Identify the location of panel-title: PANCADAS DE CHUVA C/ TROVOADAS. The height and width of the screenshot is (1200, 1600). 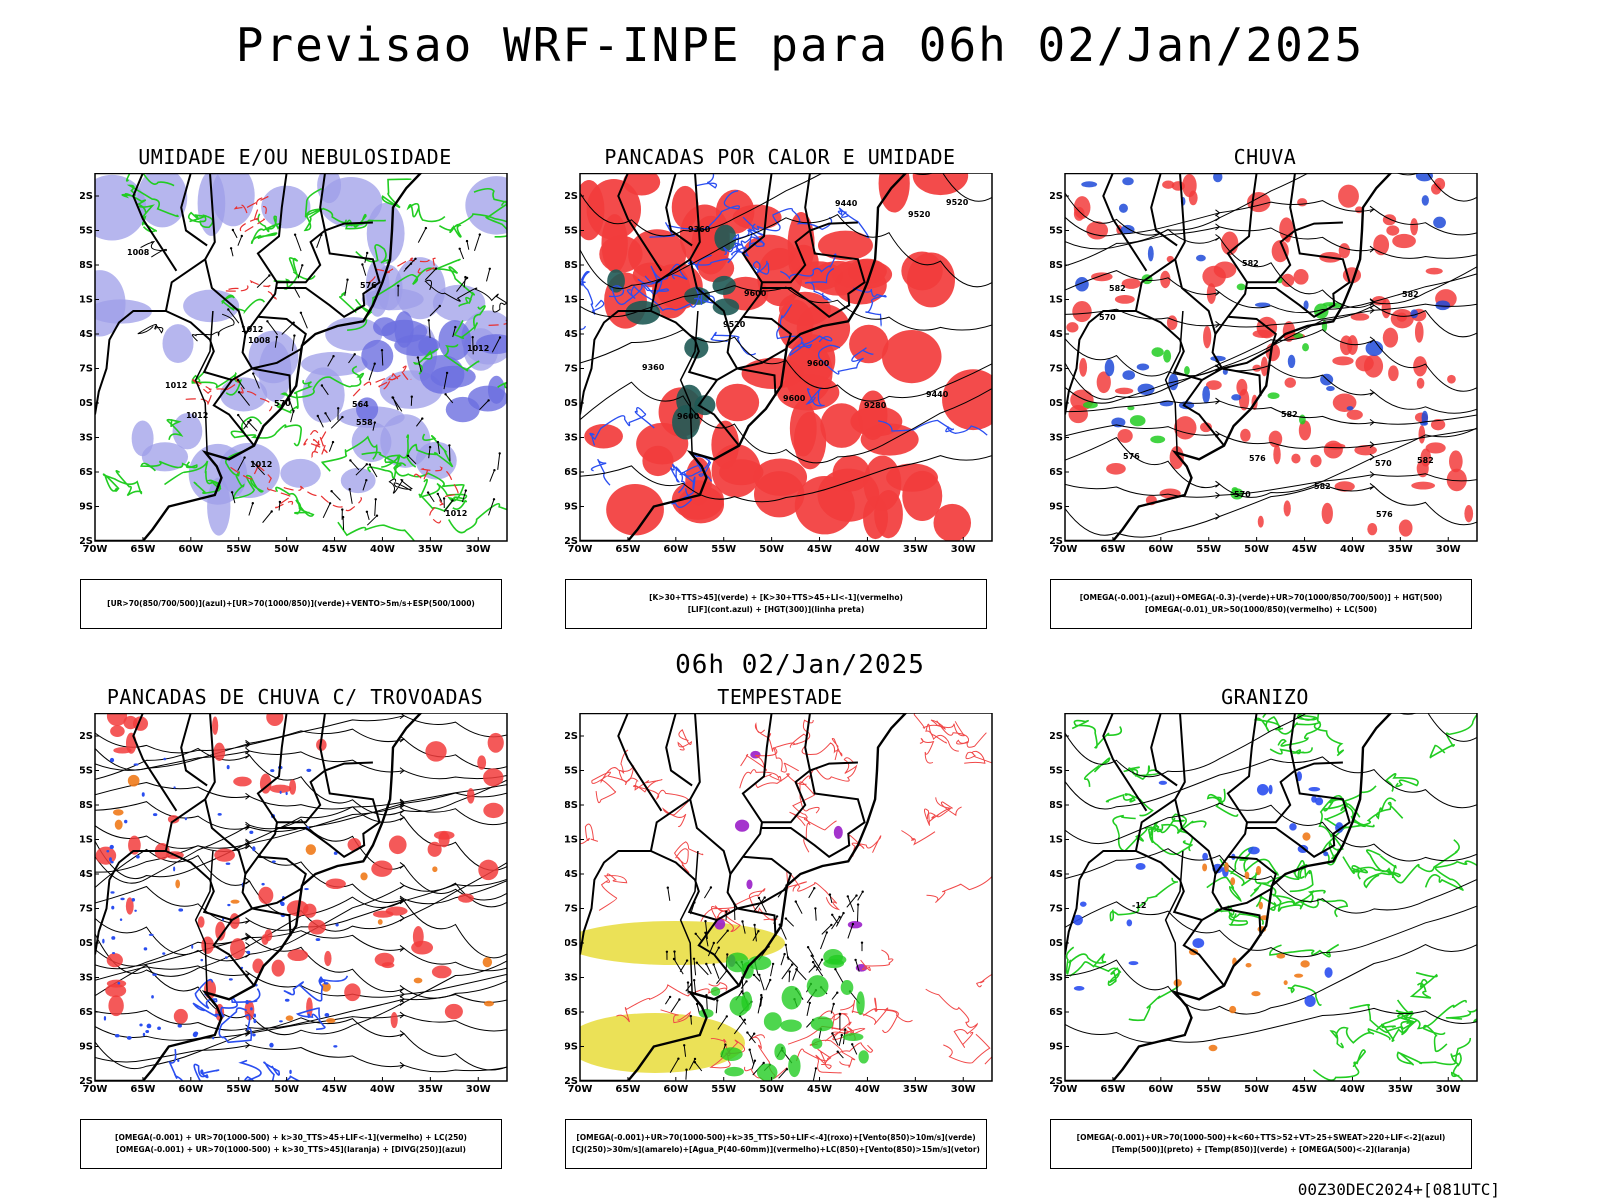
(295, 697).